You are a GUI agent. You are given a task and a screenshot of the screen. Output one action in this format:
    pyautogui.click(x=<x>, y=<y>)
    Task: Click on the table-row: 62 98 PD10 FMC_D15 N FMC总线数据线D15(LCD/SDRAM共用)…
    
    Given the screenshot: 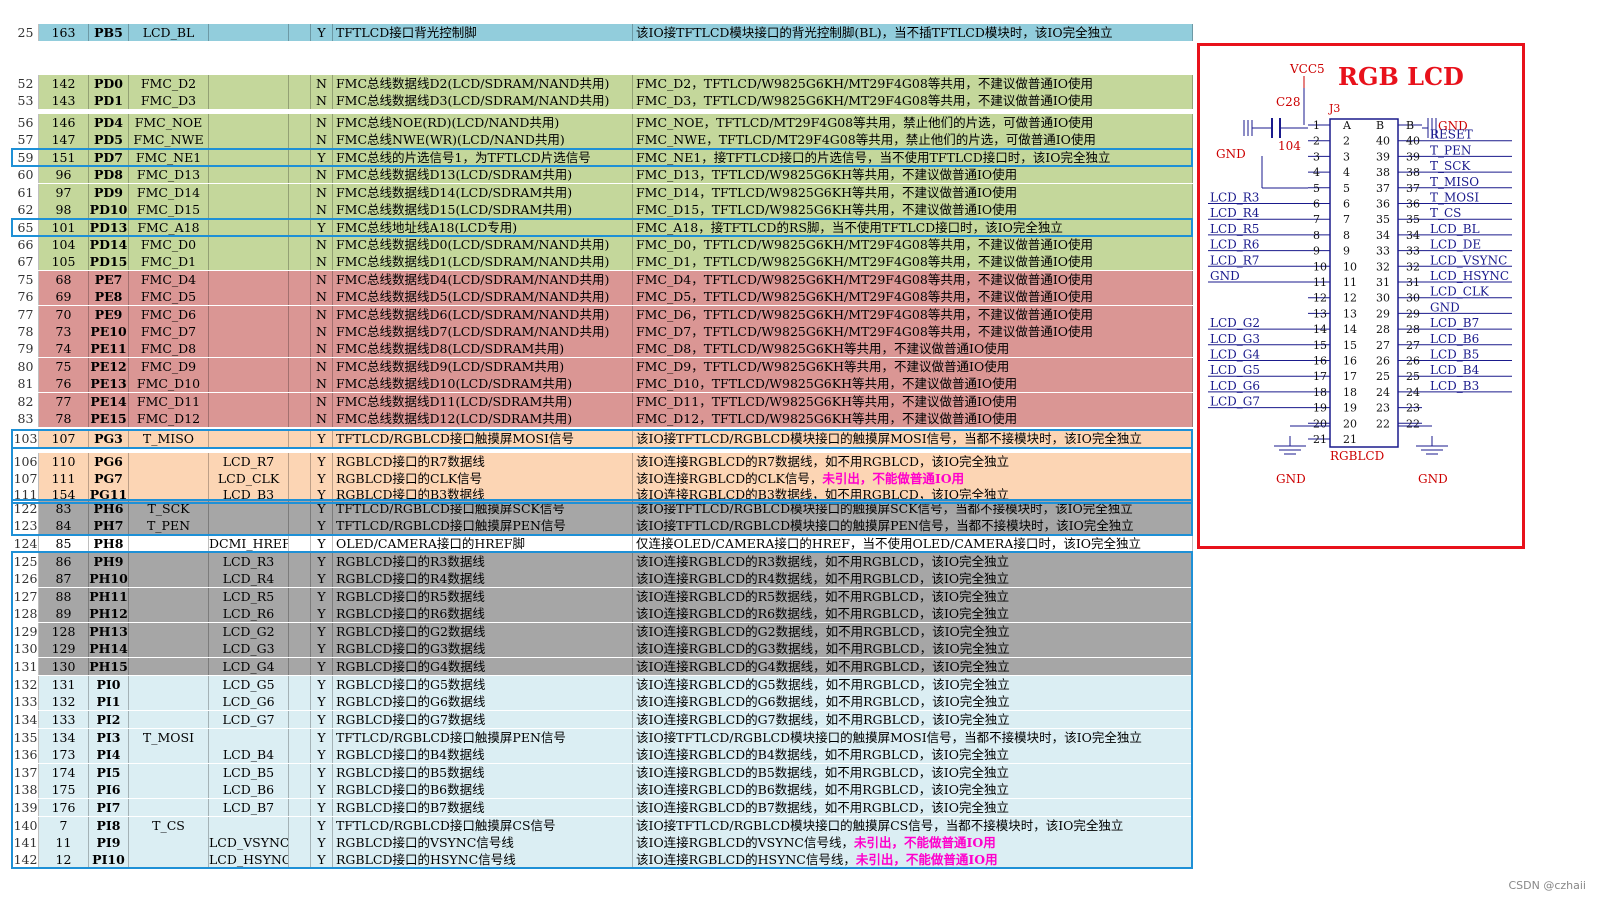 What is the action you would take?
    pyautogui.click(x=603, y=209)
    